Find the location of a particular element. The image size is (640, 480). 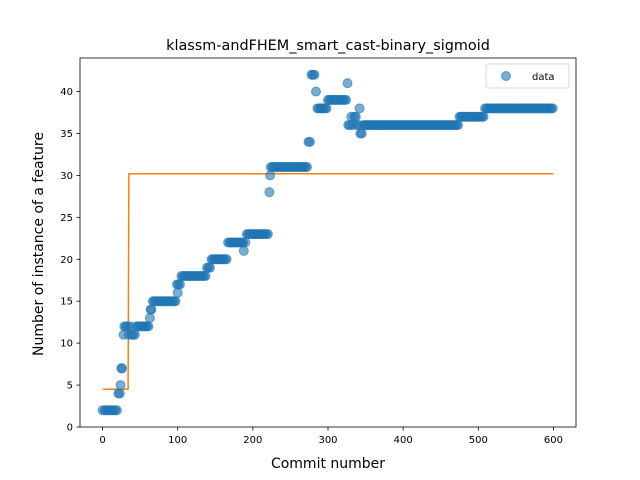

legend-label-data: data is located at coordinates (543, 77).